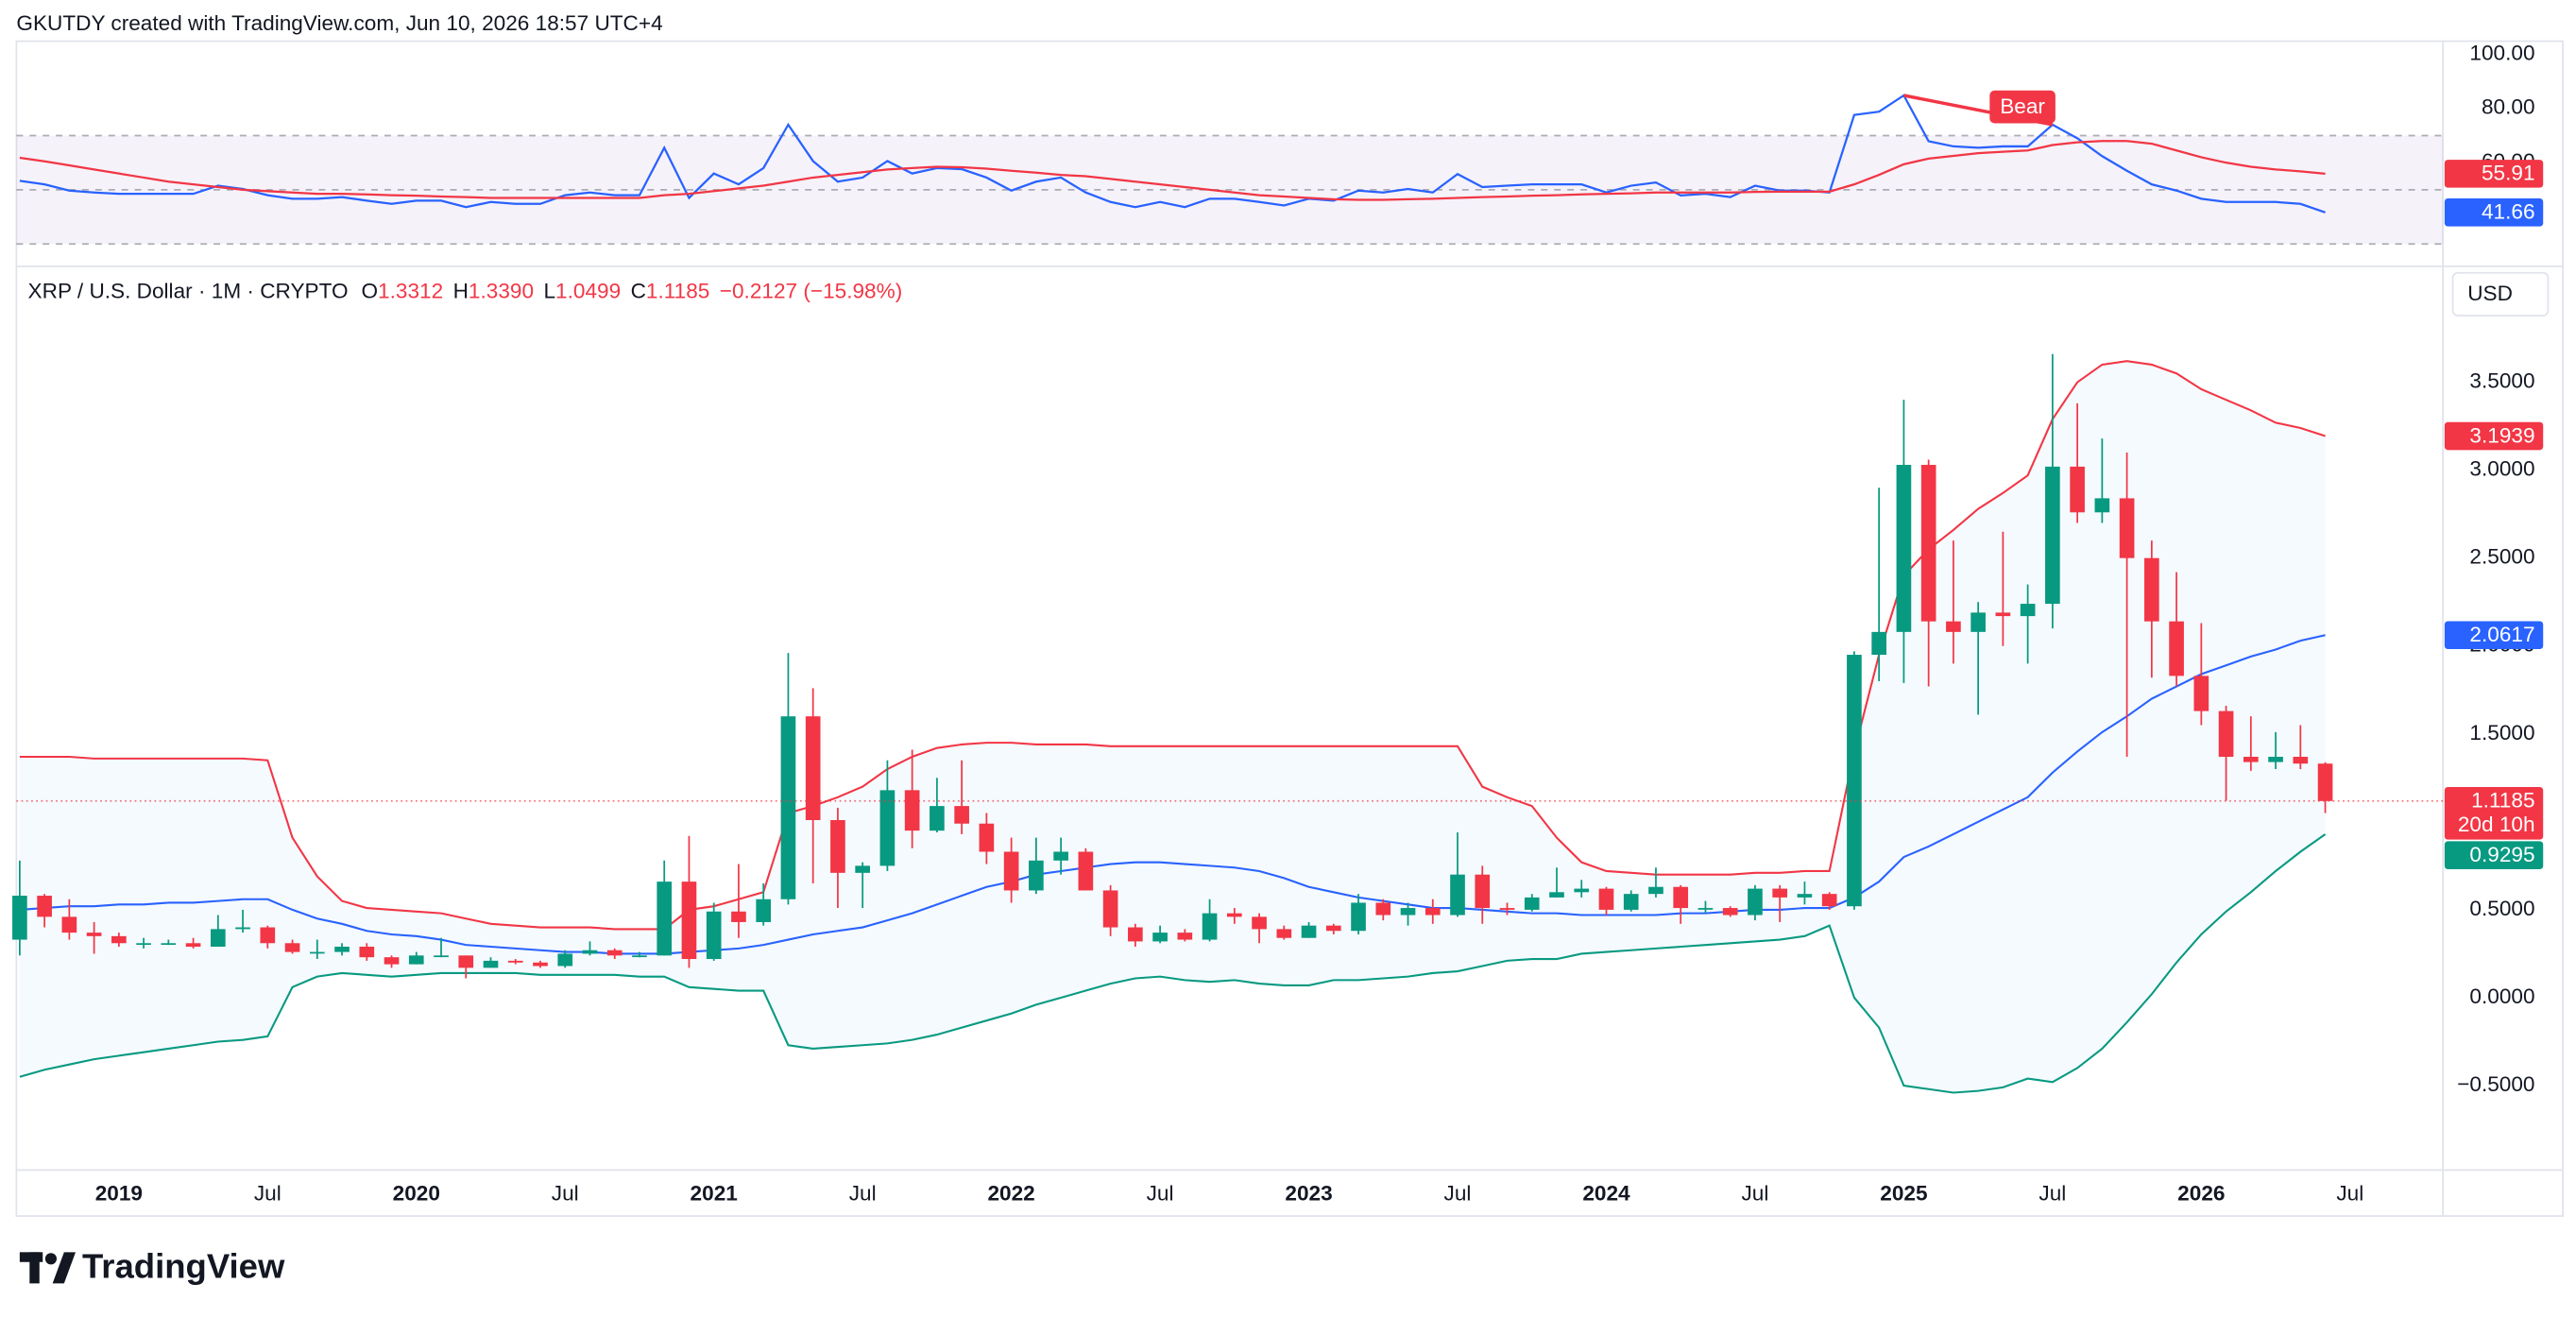 The width and height of the screenshot is (2576, 1318). What do you see at coordinates (588, 291) in the screenshot?
I see `legend-value: 1.0499` at bounding box center [588, 291].